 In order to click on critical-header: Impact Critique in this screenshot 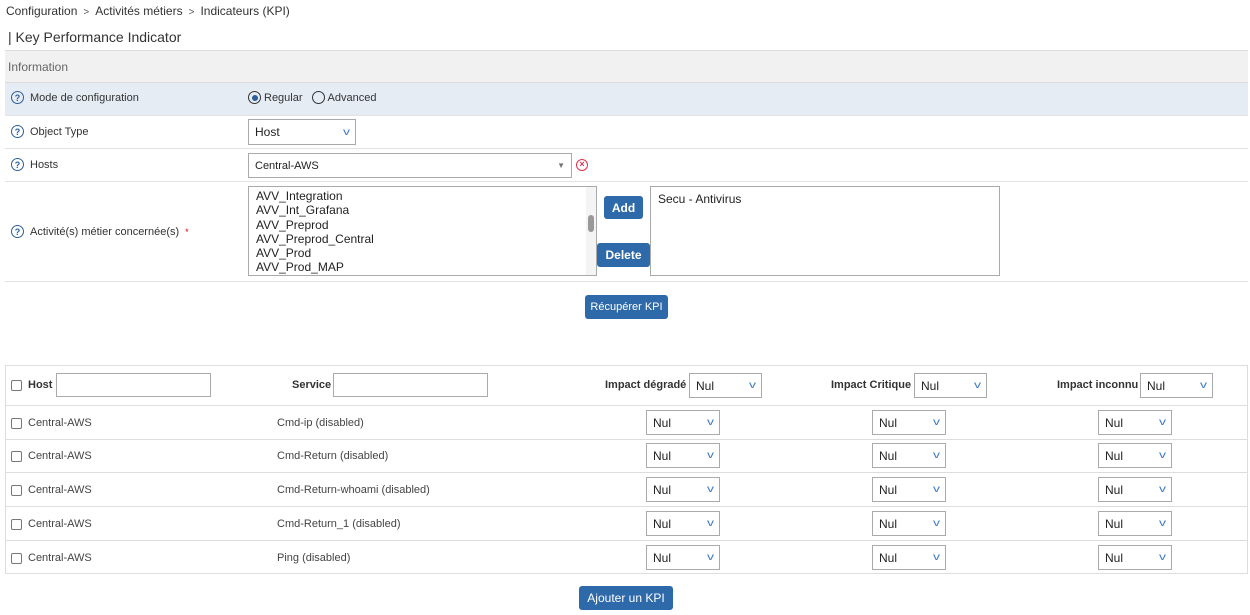, I will do `click(871, 385)`.